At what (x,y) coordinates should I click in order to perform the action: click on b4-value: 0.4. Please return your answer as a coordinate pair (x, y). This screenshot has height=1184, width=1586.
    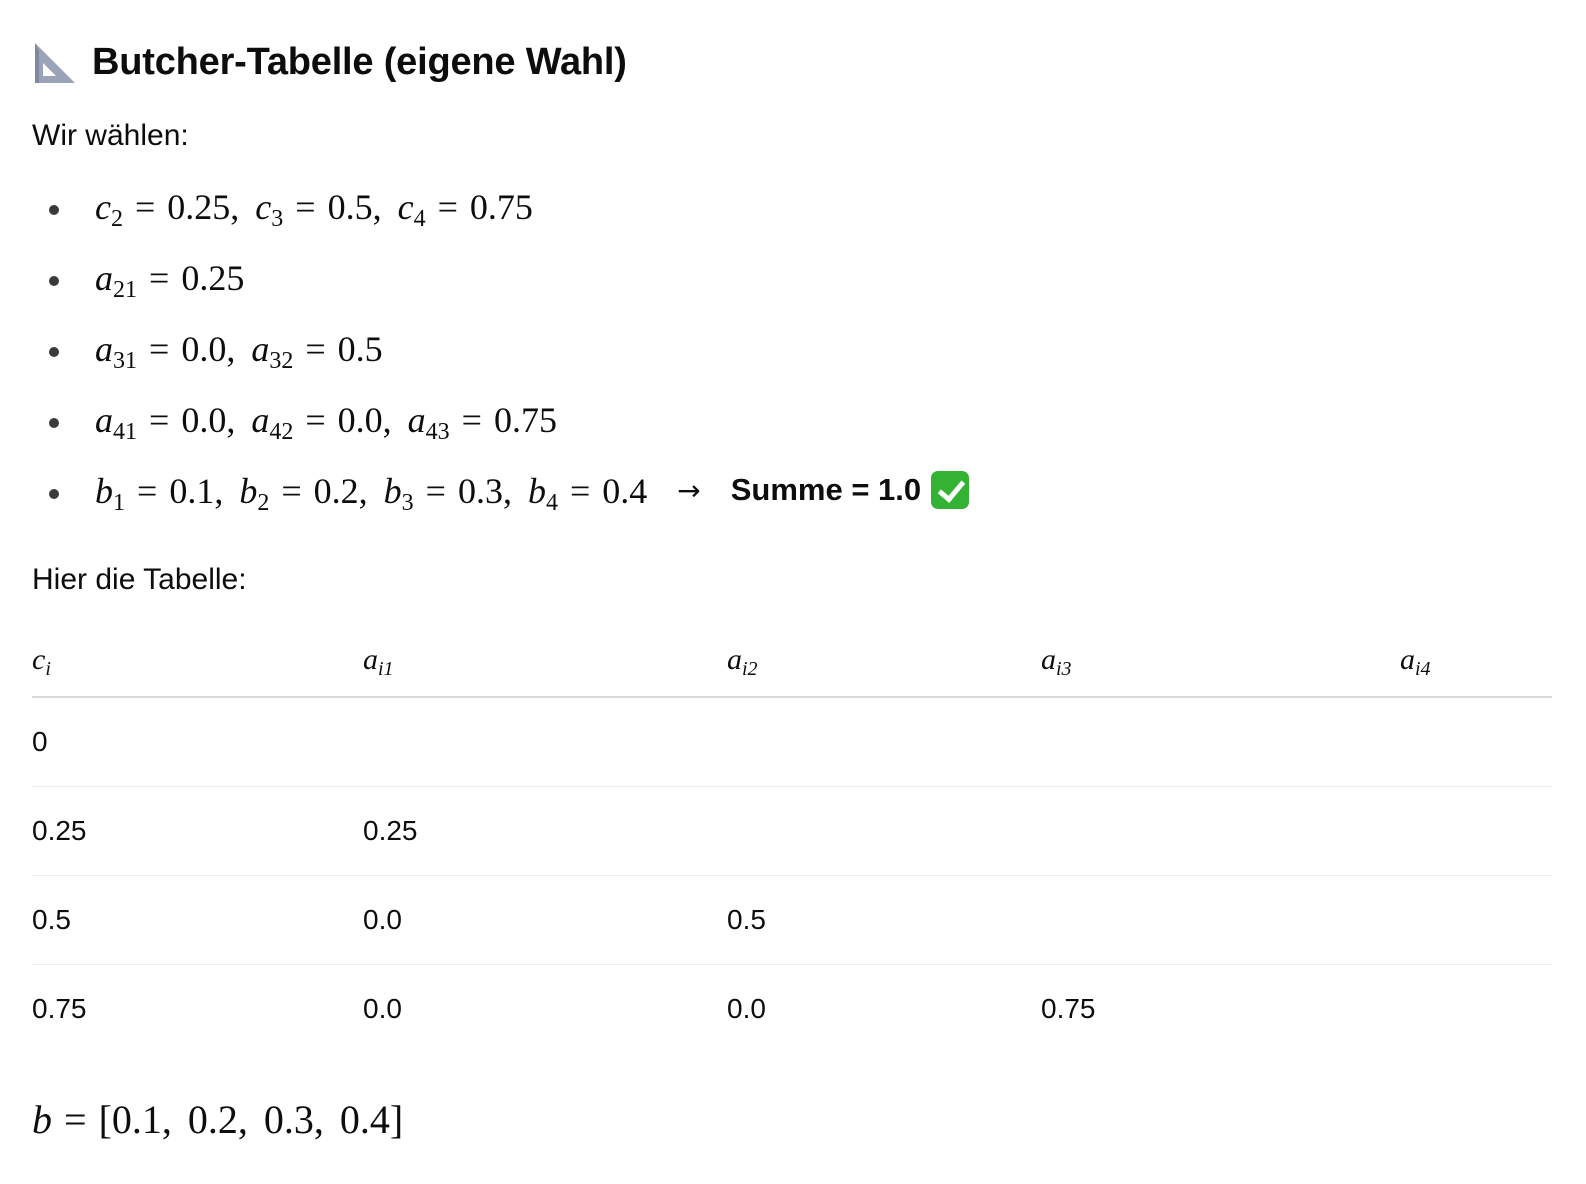
    Looking at the image, I should click on (625, 491).